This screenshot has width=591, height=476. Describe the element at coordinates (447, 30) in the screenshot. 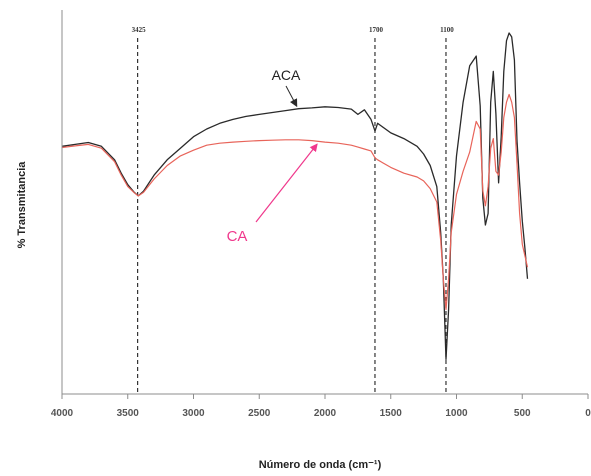

I see `peak-label-1100: 1100` at that location.